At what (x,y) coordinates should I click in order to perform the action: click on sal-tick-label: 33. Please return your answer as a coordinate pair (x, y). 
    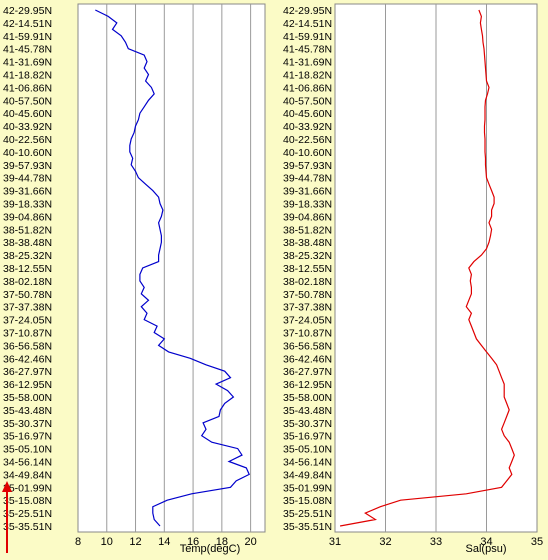
    Looking at the image, I should click on (436, 542).